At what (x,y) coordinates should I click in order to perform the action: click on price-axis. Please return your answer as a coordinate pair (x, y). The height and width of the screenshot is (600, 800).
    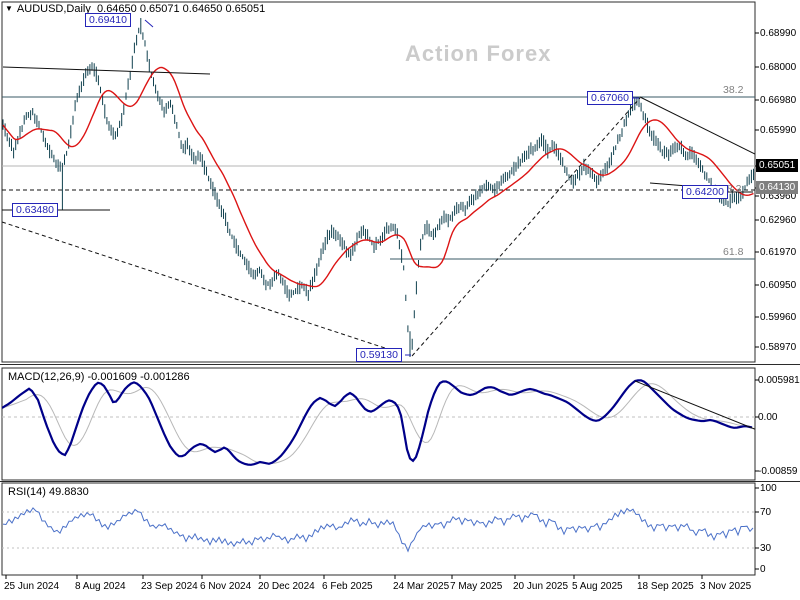
    Looking at the image, I should click on (777, 287).